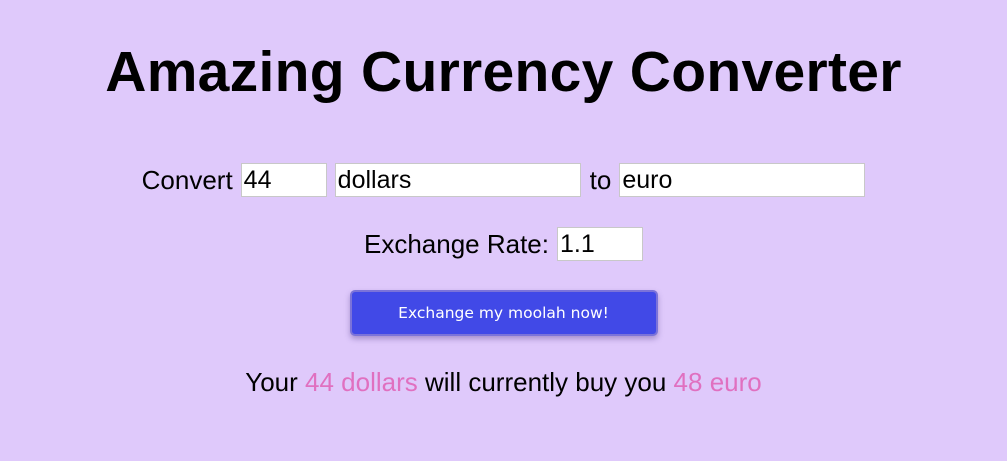 This screenshot has height=461, width=1007. What do you see at coordinates (600, 180) in the screenshot?
I see `to-label: to` at bounding box center [600, 180].